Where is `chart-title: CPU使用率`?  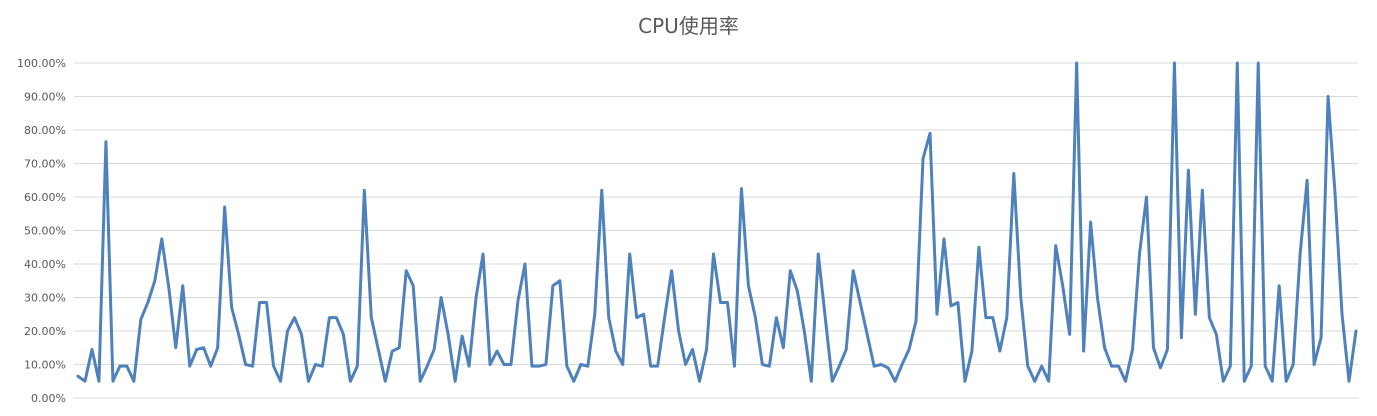 chart-title: CPU使用率 is located at coordinates (688, 26).